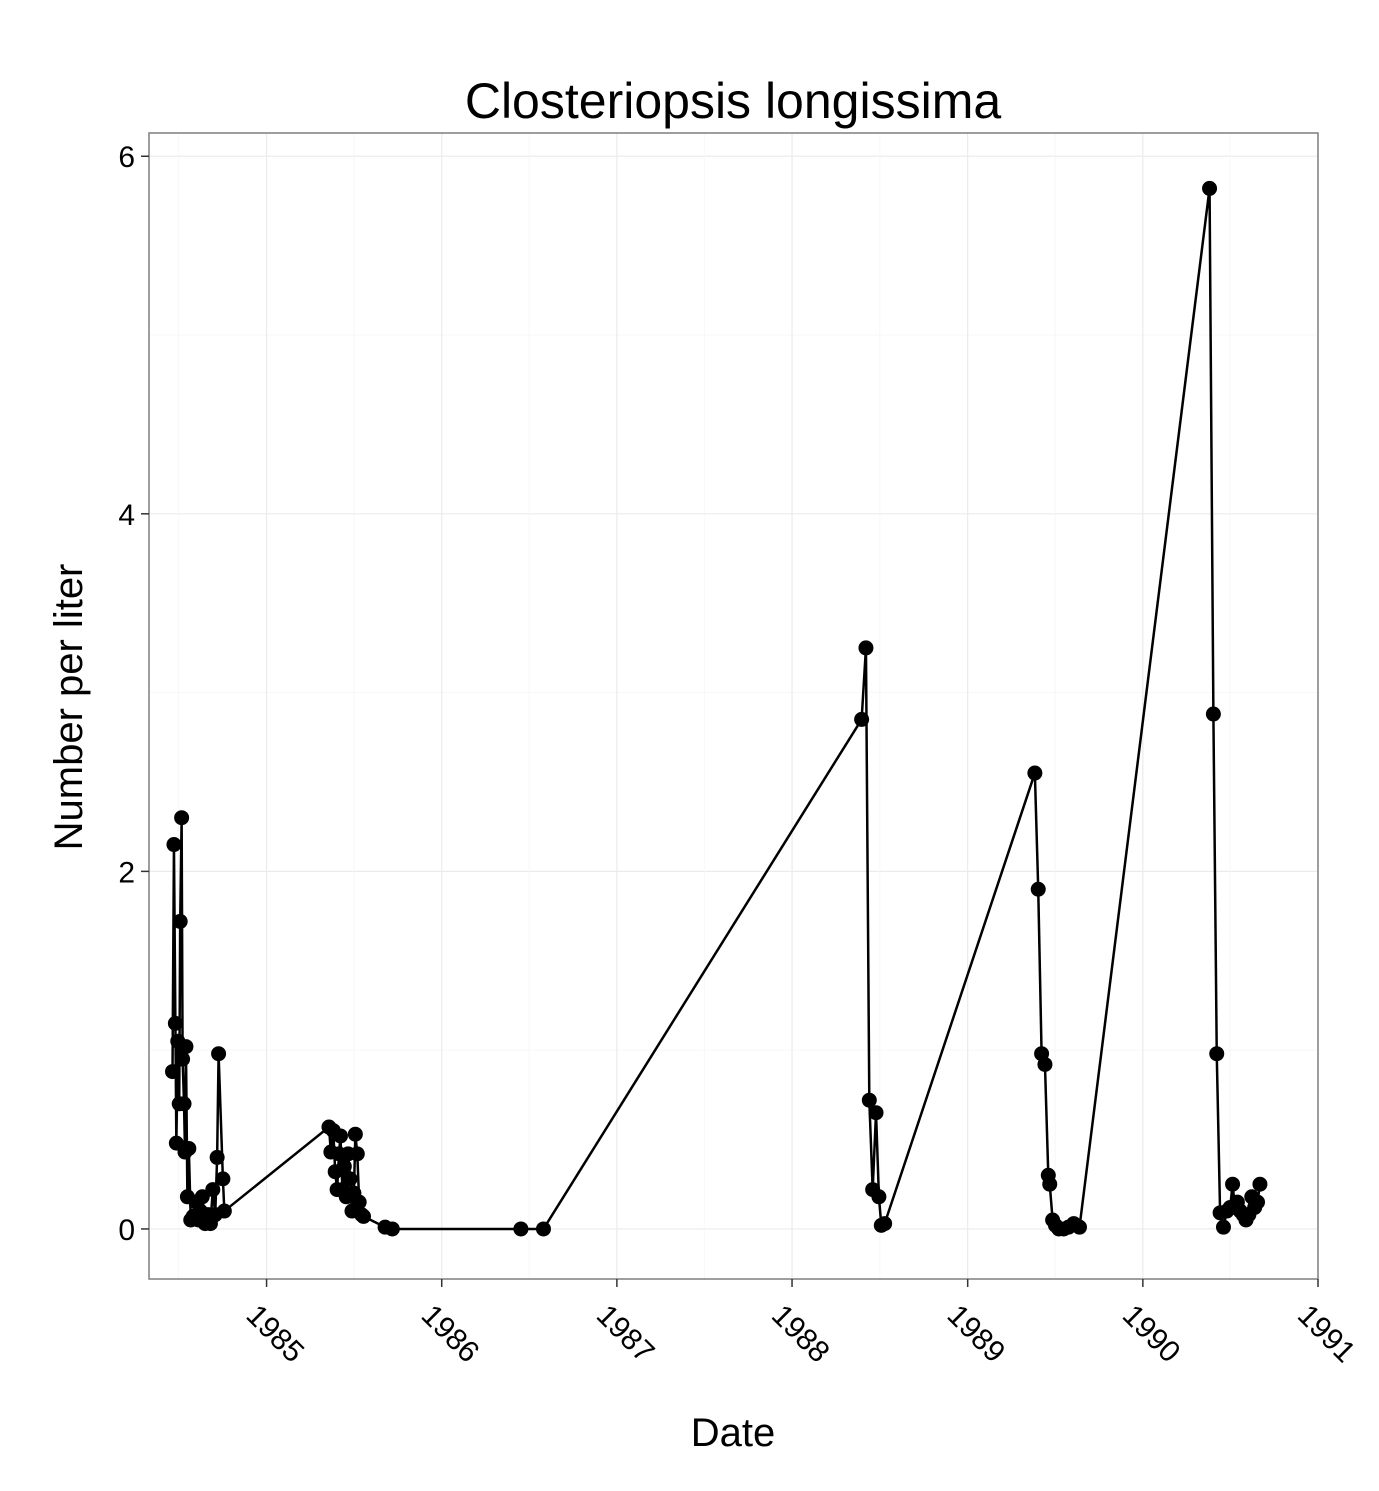 Image resolution: width=1379 pixels, height=1491 pixels. What do you see at coordinates (126, 1230) in the screenshot?
I see `y-tick-label: 0` at bounding box center [126, 1230].